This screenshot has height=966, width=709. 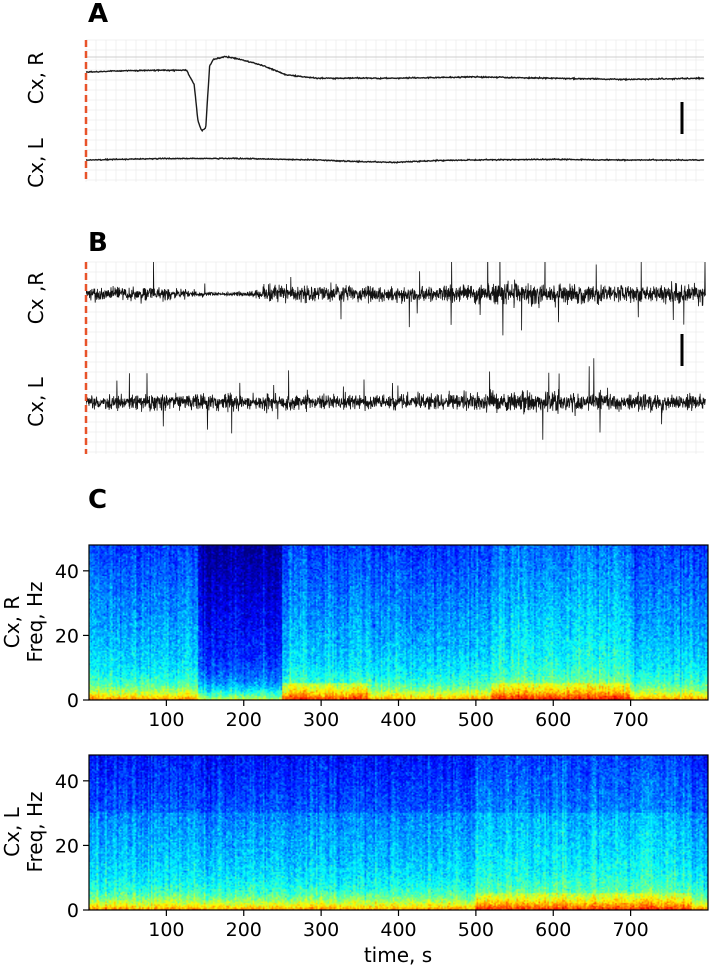 I want to click on spectrogram-right-axes: 100 200 300 400 500 600 700 0 20 40, so click(x=352, y=646).